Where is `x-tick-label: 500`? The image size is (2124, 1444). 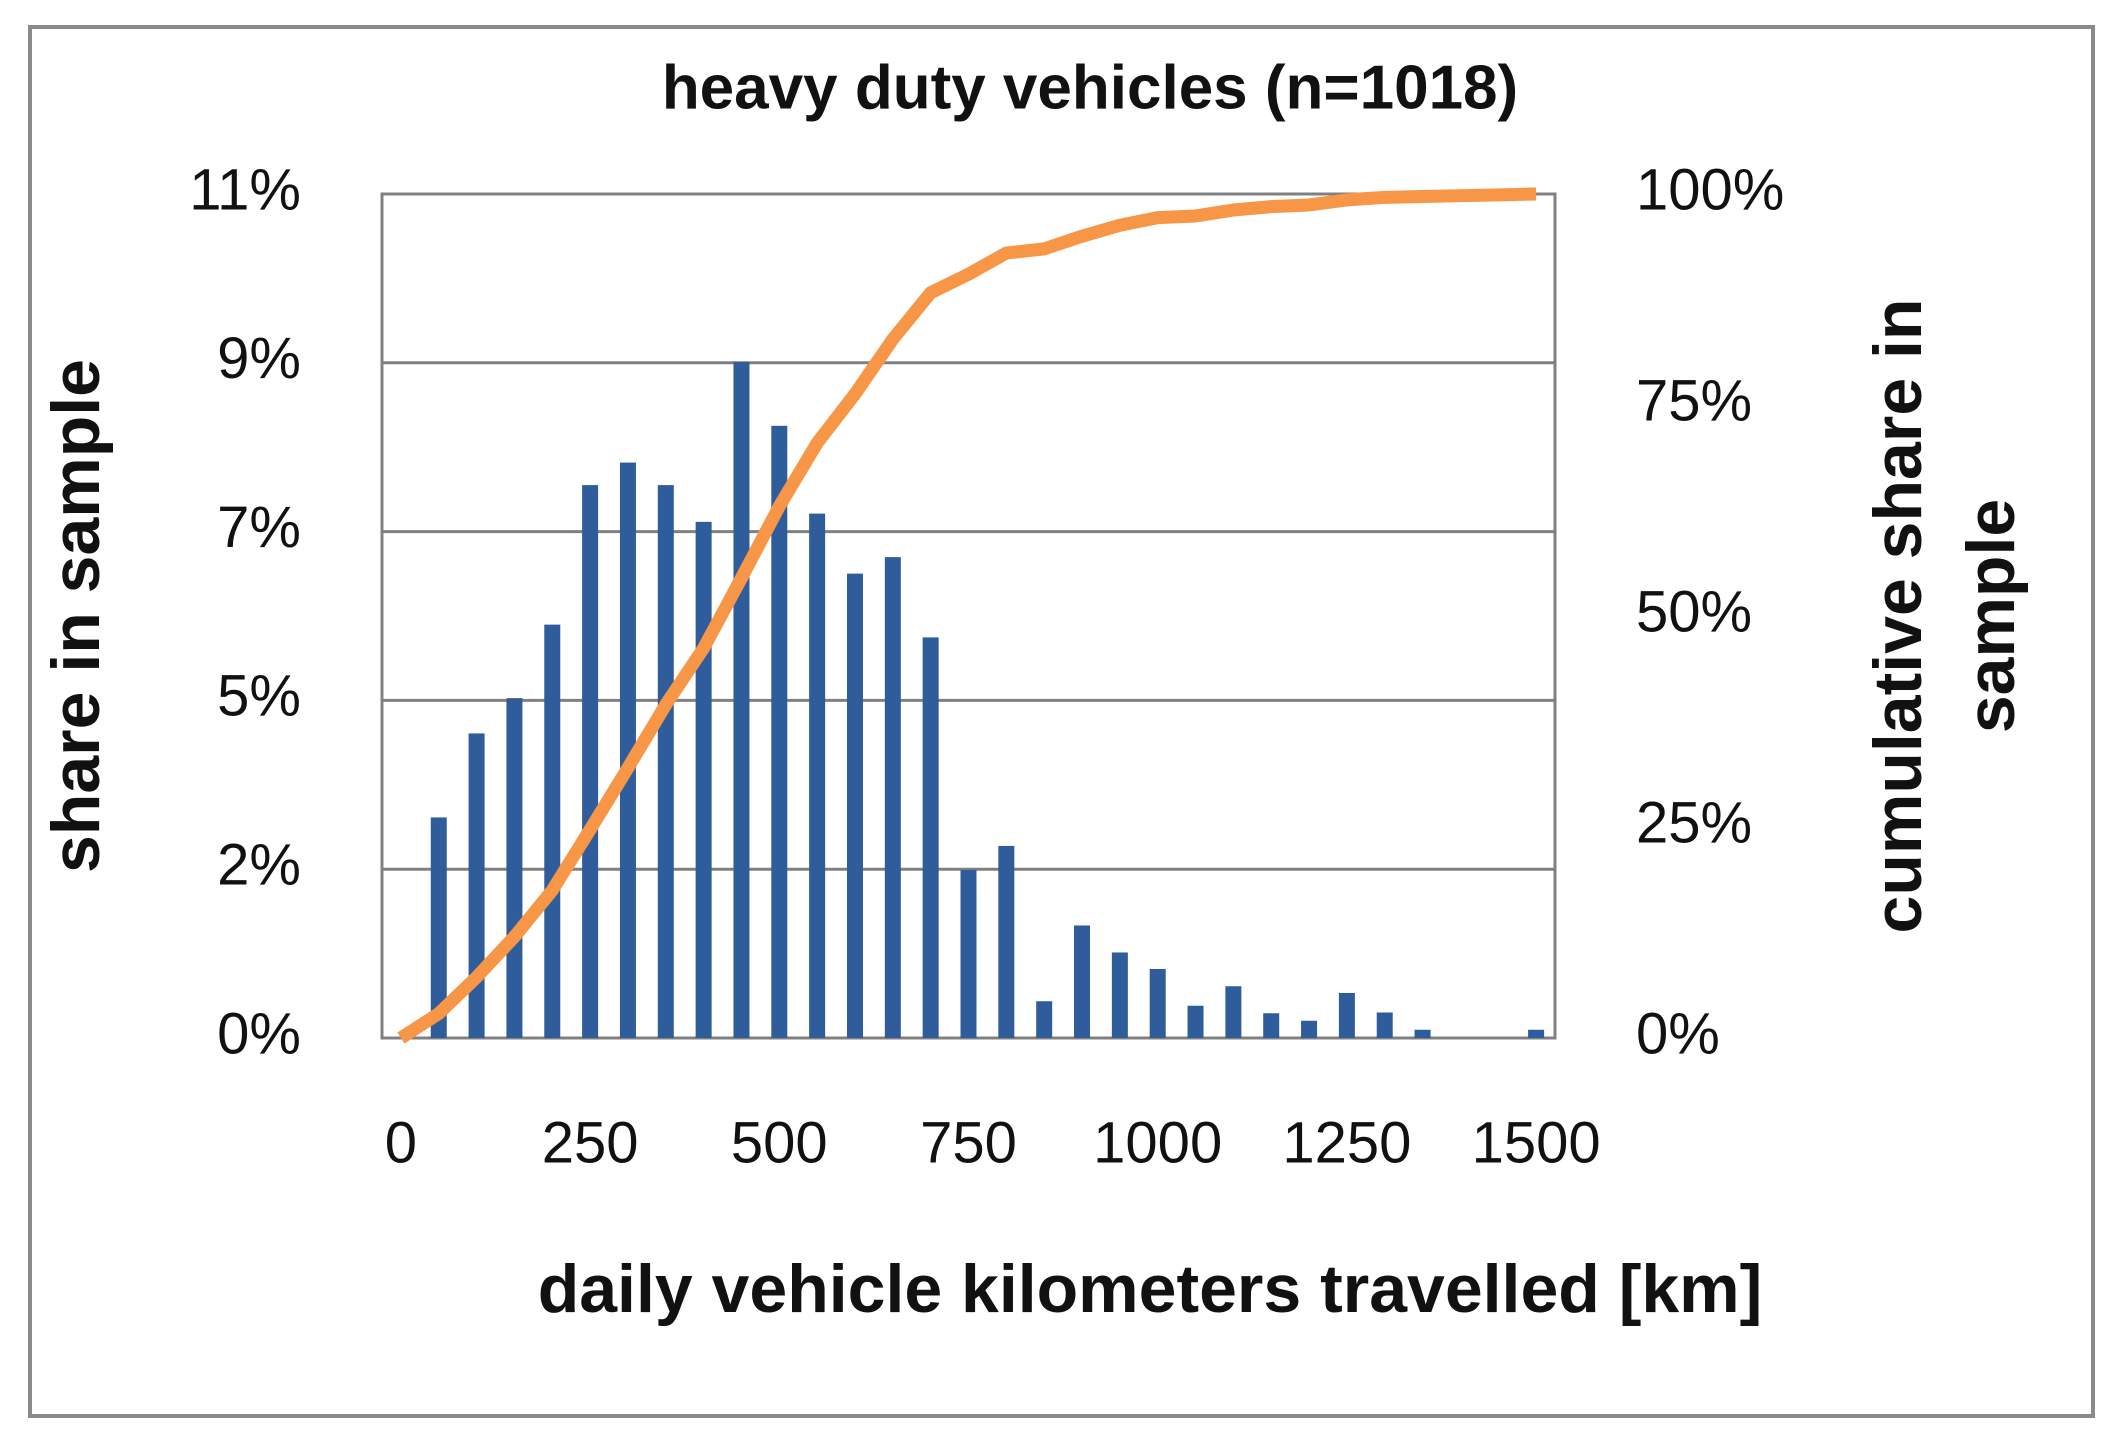
x-tick-label: 500 is located at coordinates (779, 1142).